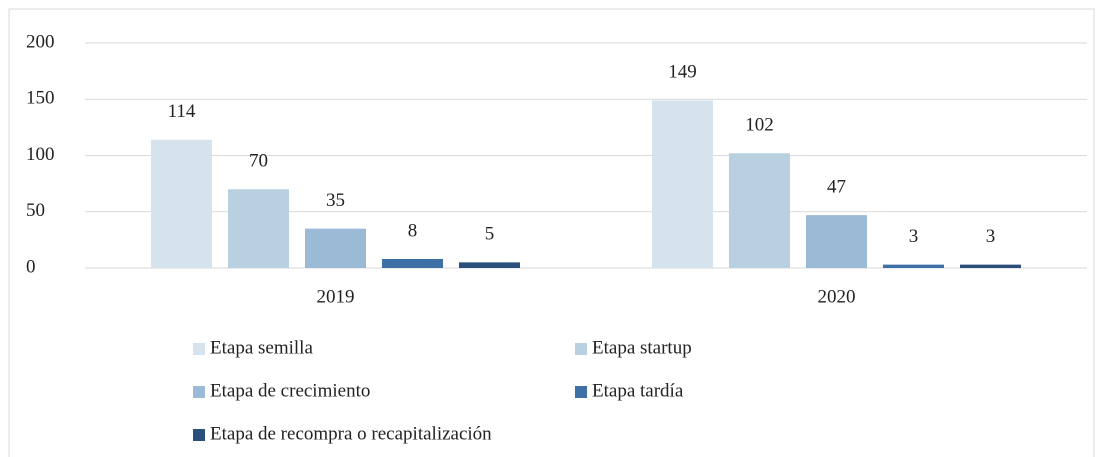 The image size is (1102, 457). What do you see at coordinates (182, 111) in the screenshot?
I see `data-label: 114` at bounding box center [182, 111].